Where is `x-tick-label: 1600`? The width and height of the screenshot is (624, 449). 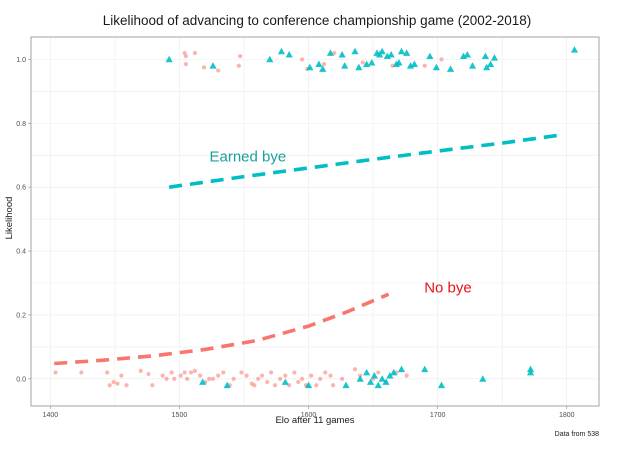
x-tick-label: 1600 is located at coordinates (309, 415).